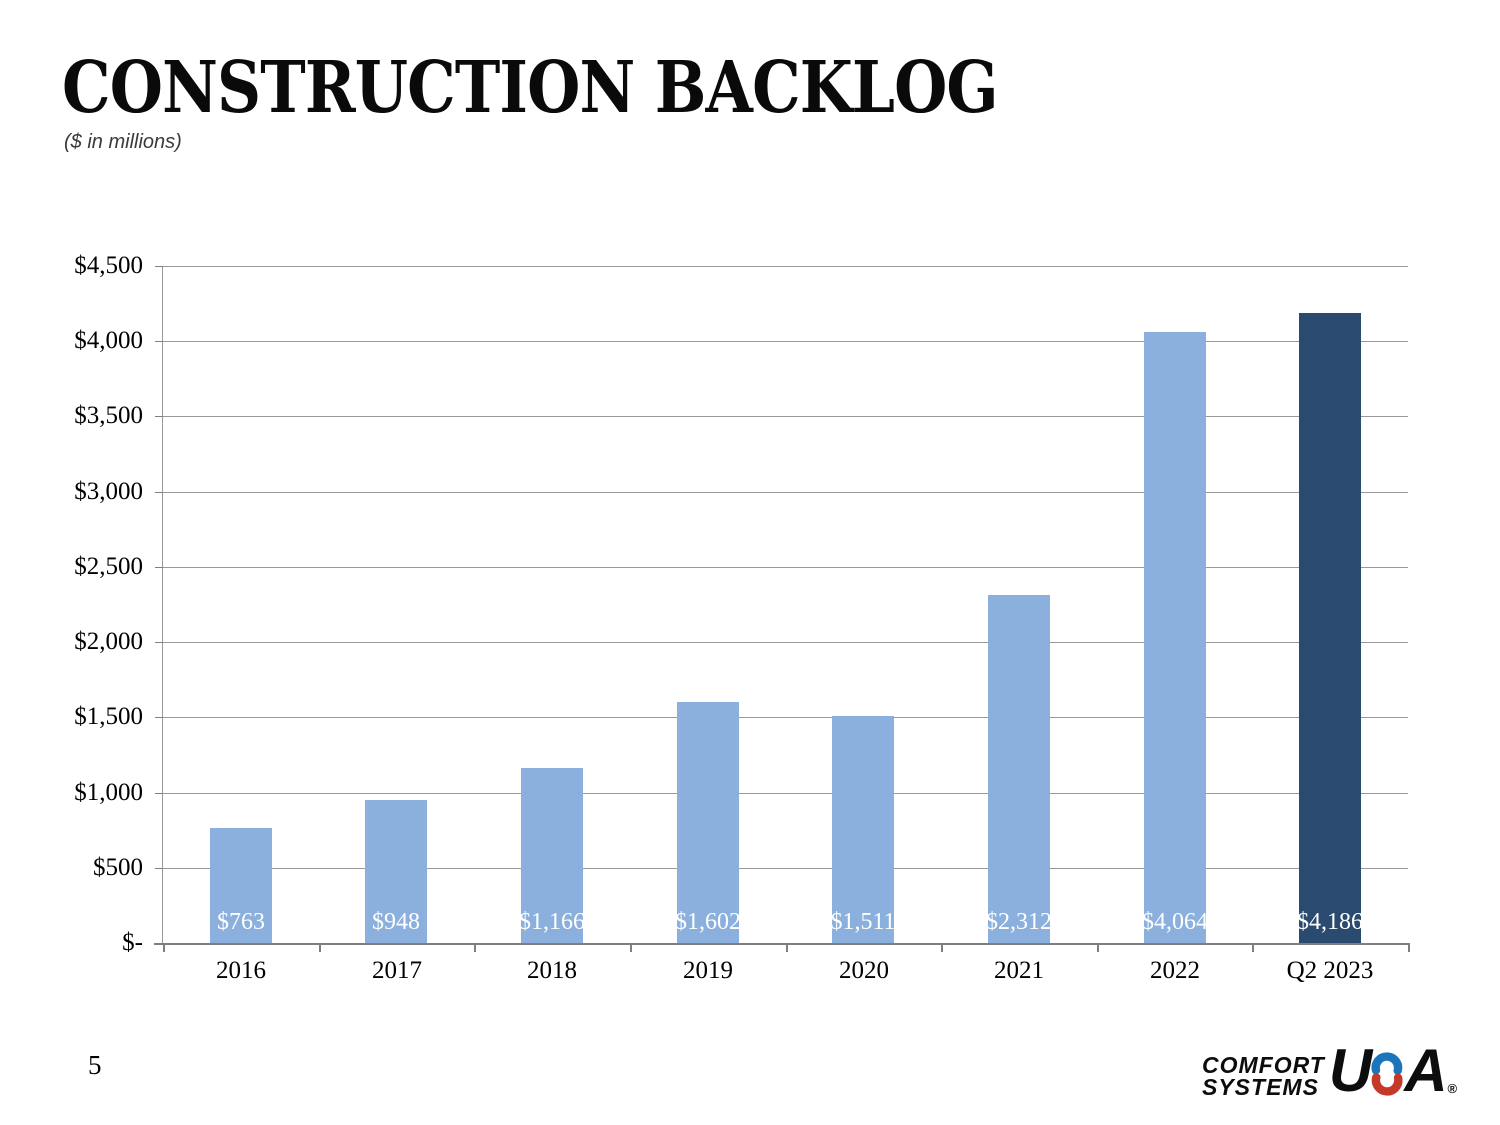 Image resolution: width=1500 pixels, height=1125 pixels. Describe the element at coordinates (864, 970) in the screenshot. I see `x-axis-label: 2020` at that location.